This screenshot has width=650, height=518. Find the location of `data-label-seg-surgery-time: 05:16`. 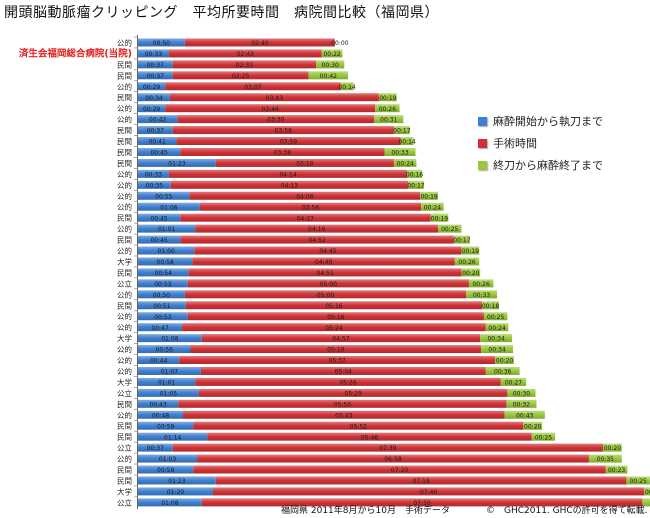

data-label-seg-surgery-time: 05:16 is located at coordinates (335, 317).